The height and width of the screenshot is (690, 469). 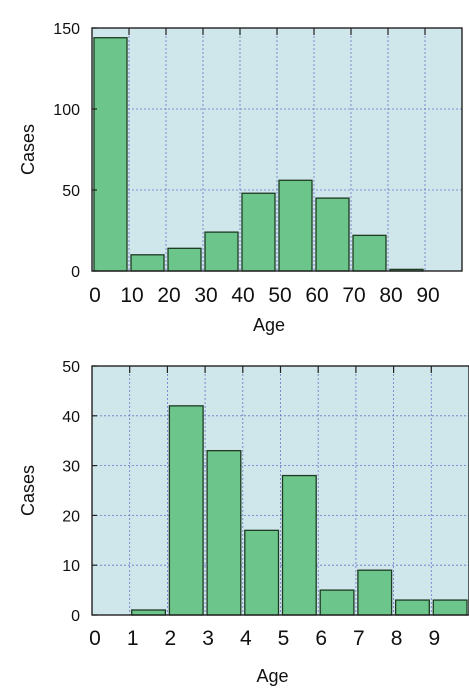 I want to click on x-tick-label: 70, so click(x=353, y=295).